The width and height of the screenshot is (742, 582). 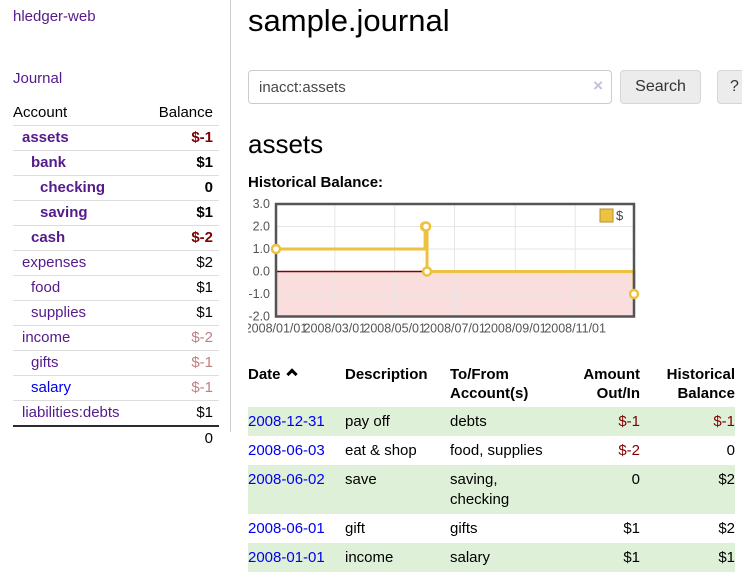 I want to click on account-row: expenses $2, so click(x=116, y=263).